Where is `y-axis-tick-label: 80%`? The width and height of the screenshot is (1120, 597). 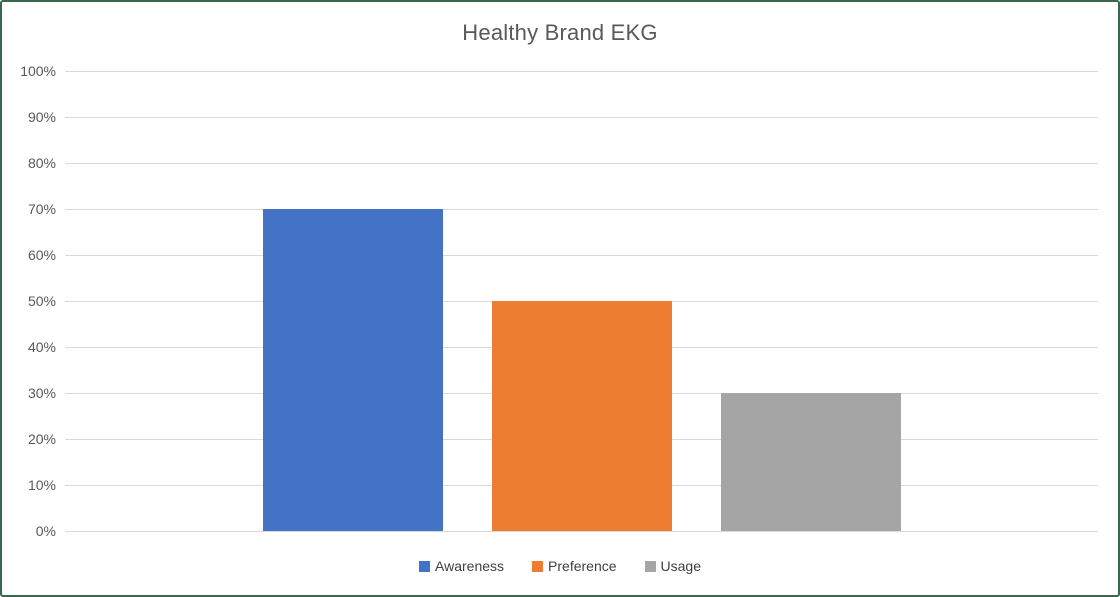 y-axis-tick-label: 80% is located at coordinates (41, 163).